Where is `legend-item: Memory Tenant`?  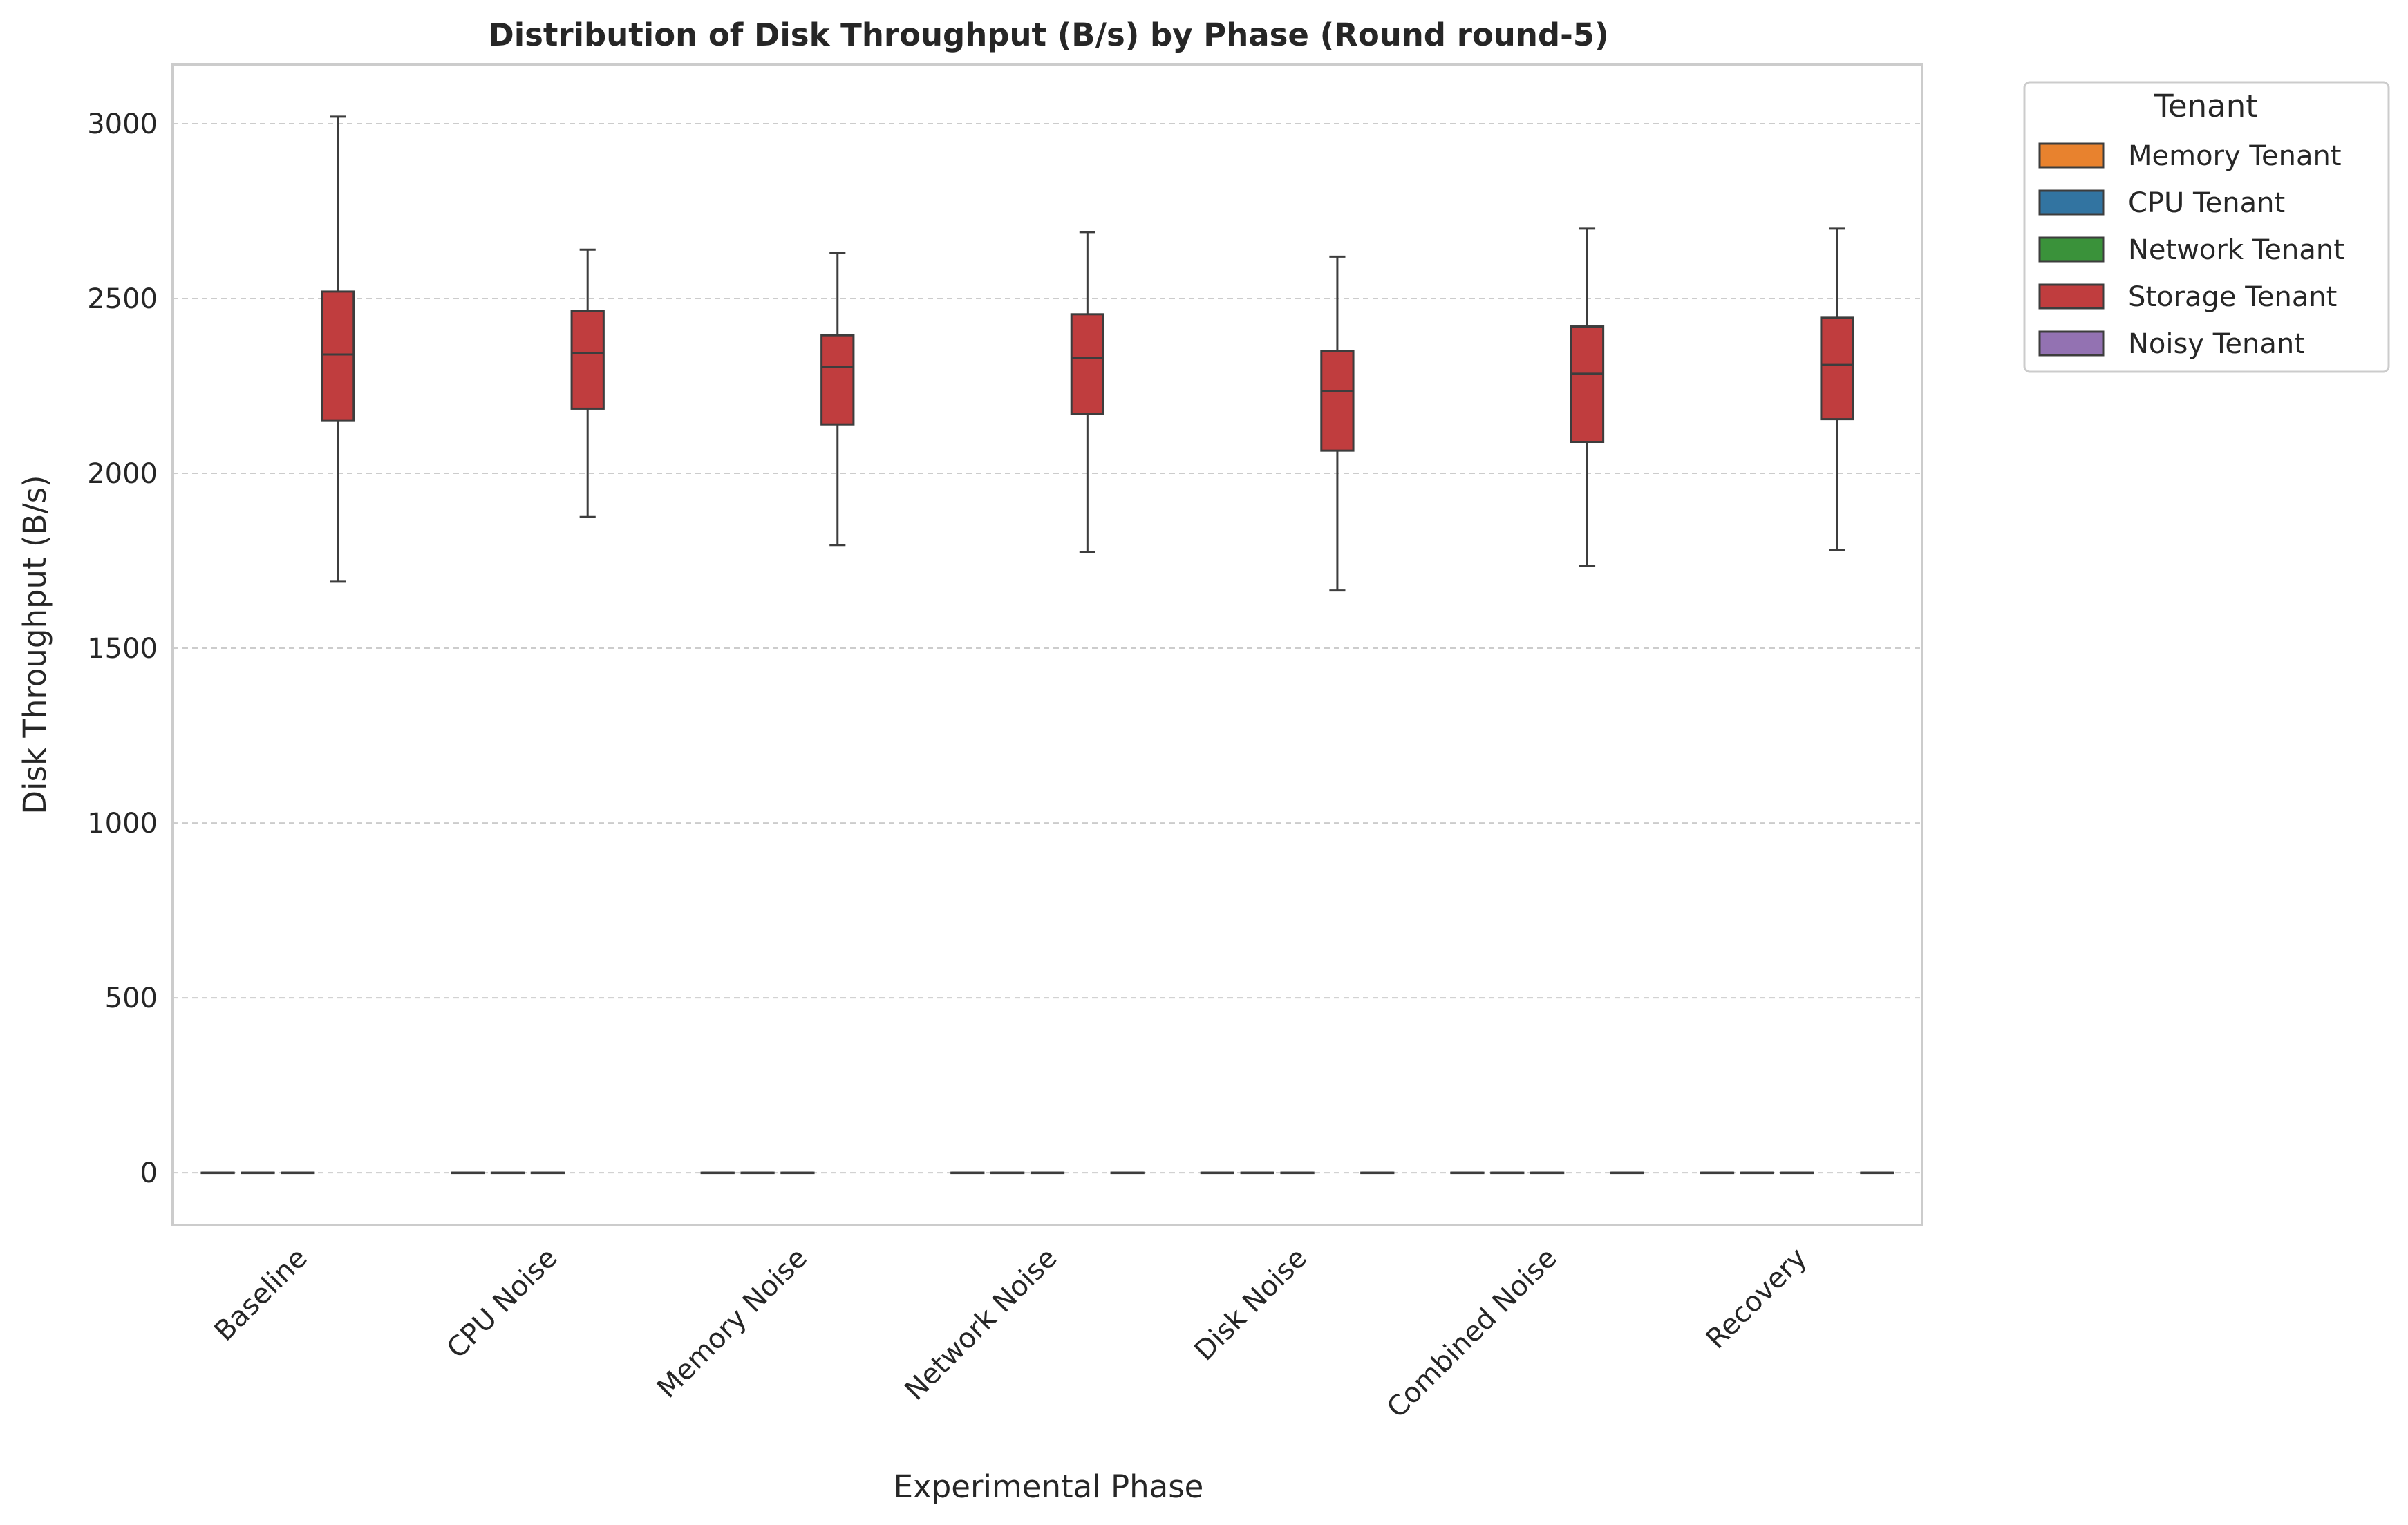 legend-item: Memory Tenant is located at coordinates (2190, 156).